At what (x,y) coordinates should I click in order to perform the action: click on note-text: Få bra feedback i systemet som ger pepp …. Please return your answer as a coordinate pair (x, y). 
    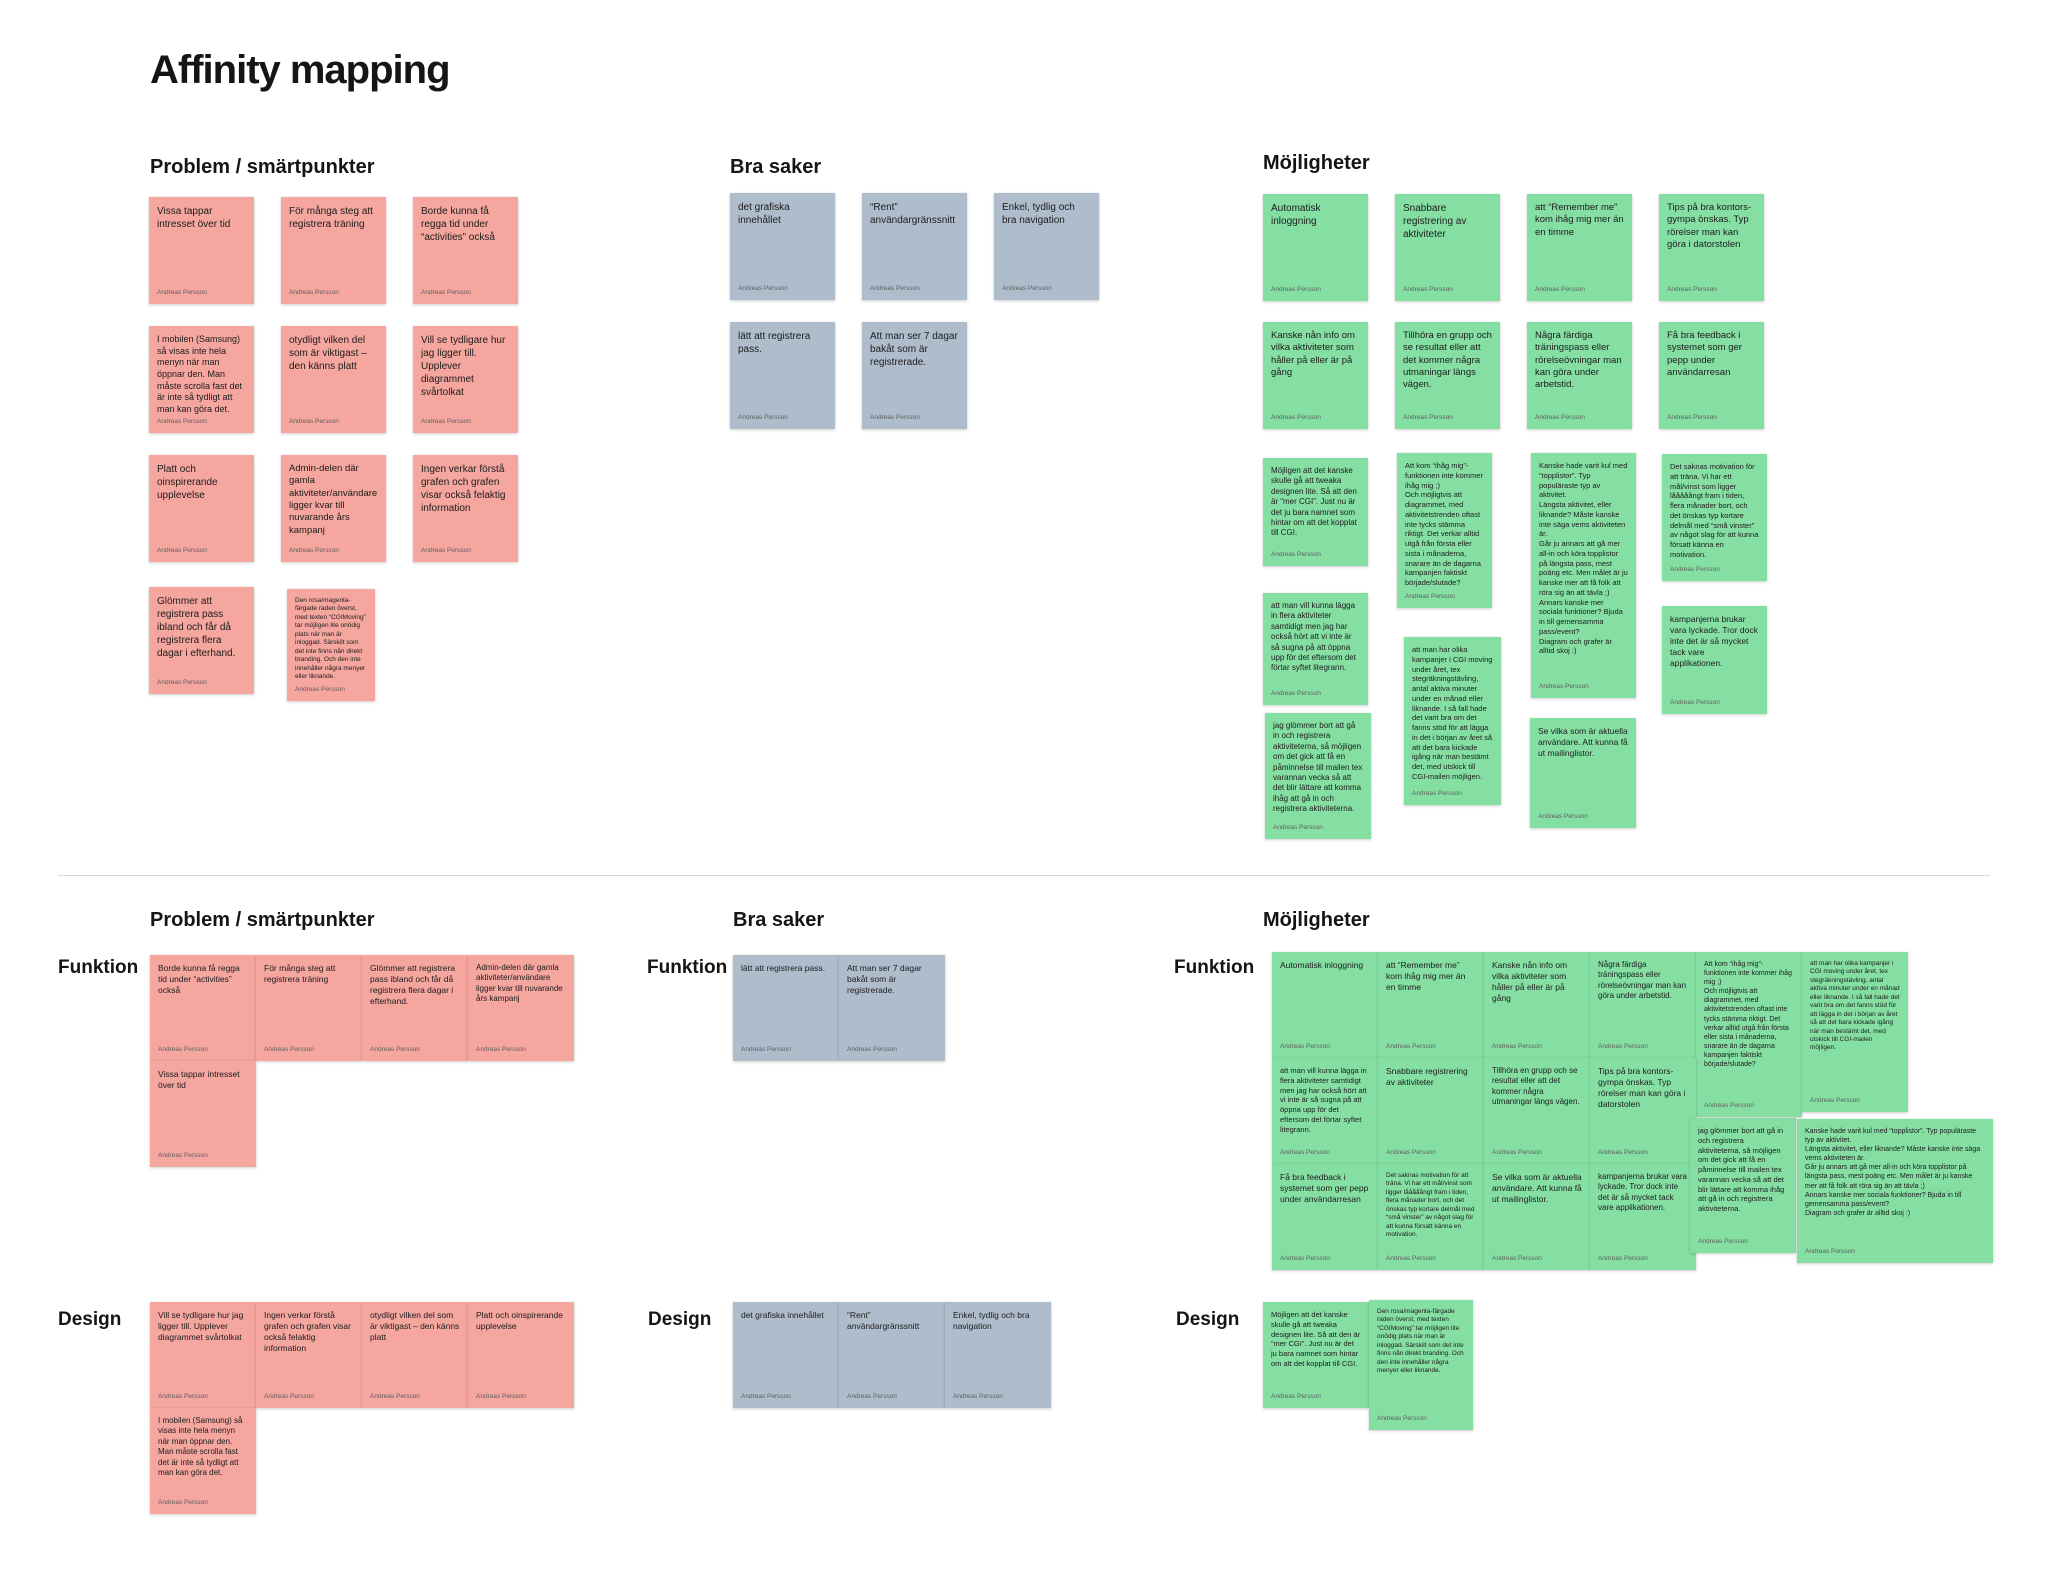
    Looking at the image, I should click on (1706, 354).